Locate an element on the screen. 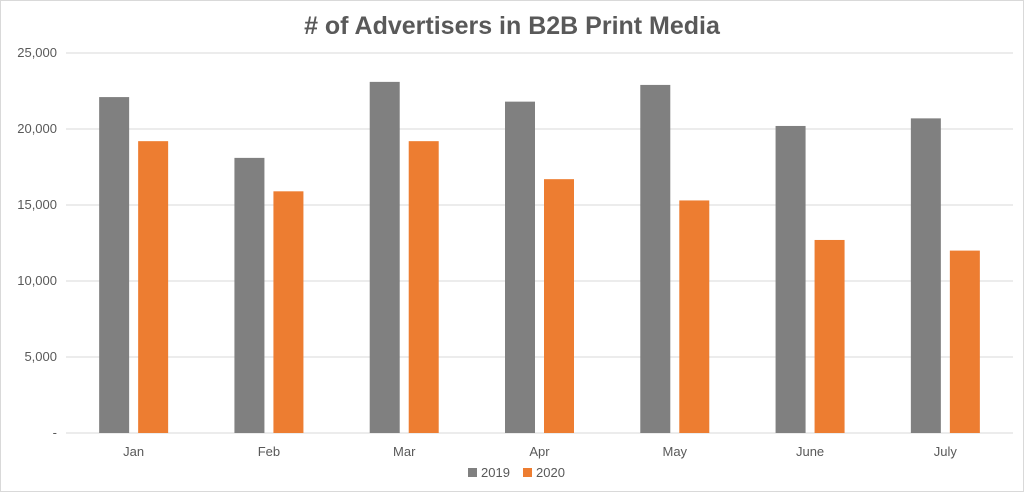  x-tick-label: July is located at coordinates (946, 451).